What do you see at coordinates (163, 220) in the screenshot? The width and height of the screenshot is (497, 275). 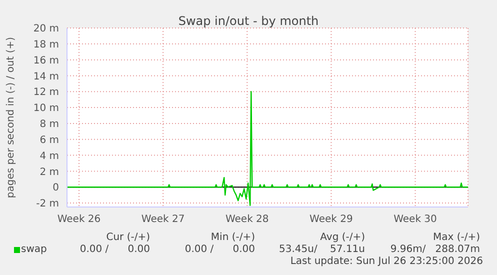 I see `x-tick-label: Week 27` at bounding box center [163, 220].